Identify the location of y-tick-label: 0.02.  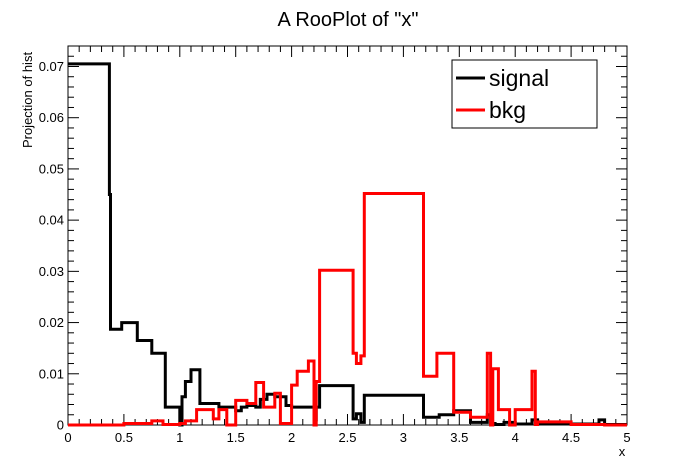
(51, 322).